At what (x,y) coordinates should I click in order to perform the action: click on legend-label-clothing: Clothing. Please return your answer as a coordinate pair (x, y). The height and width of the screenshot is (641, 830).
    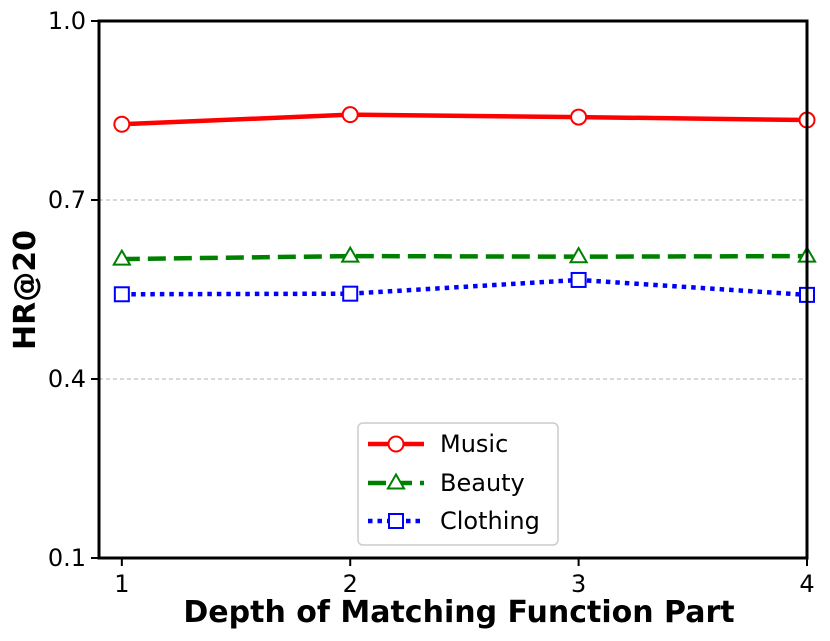
    Looking at the image, I should click on (490, 521).